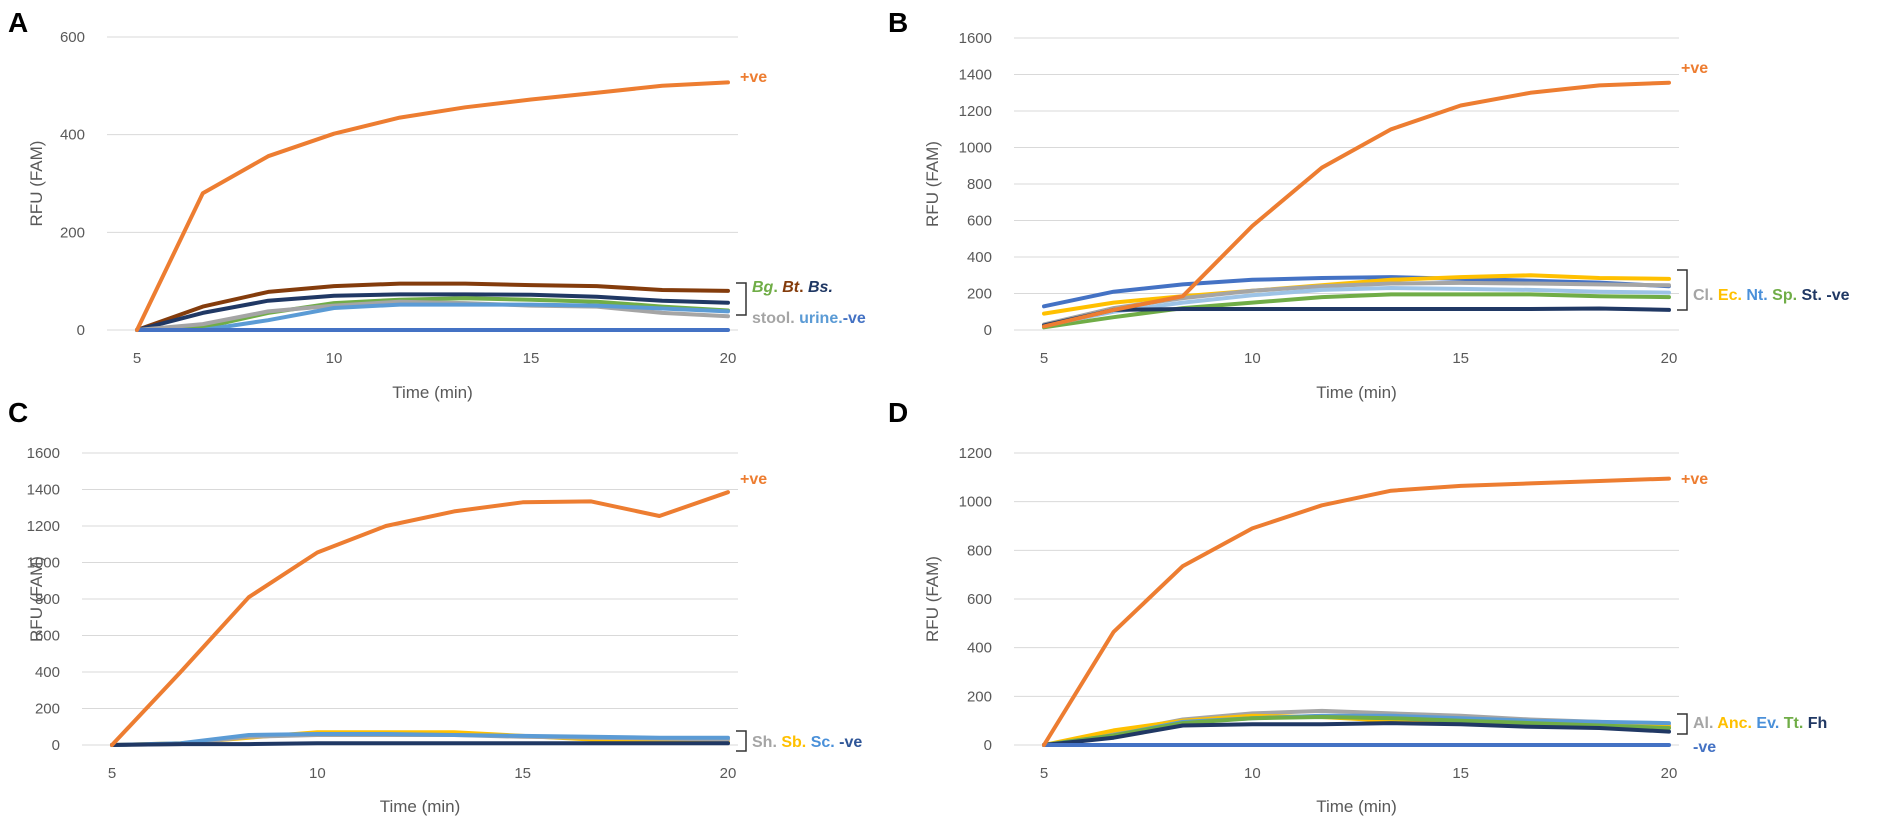 Image resolution: width=1904 pixels, height=830 pixels. I want to click on panel-letter: A, so click(18, 22).